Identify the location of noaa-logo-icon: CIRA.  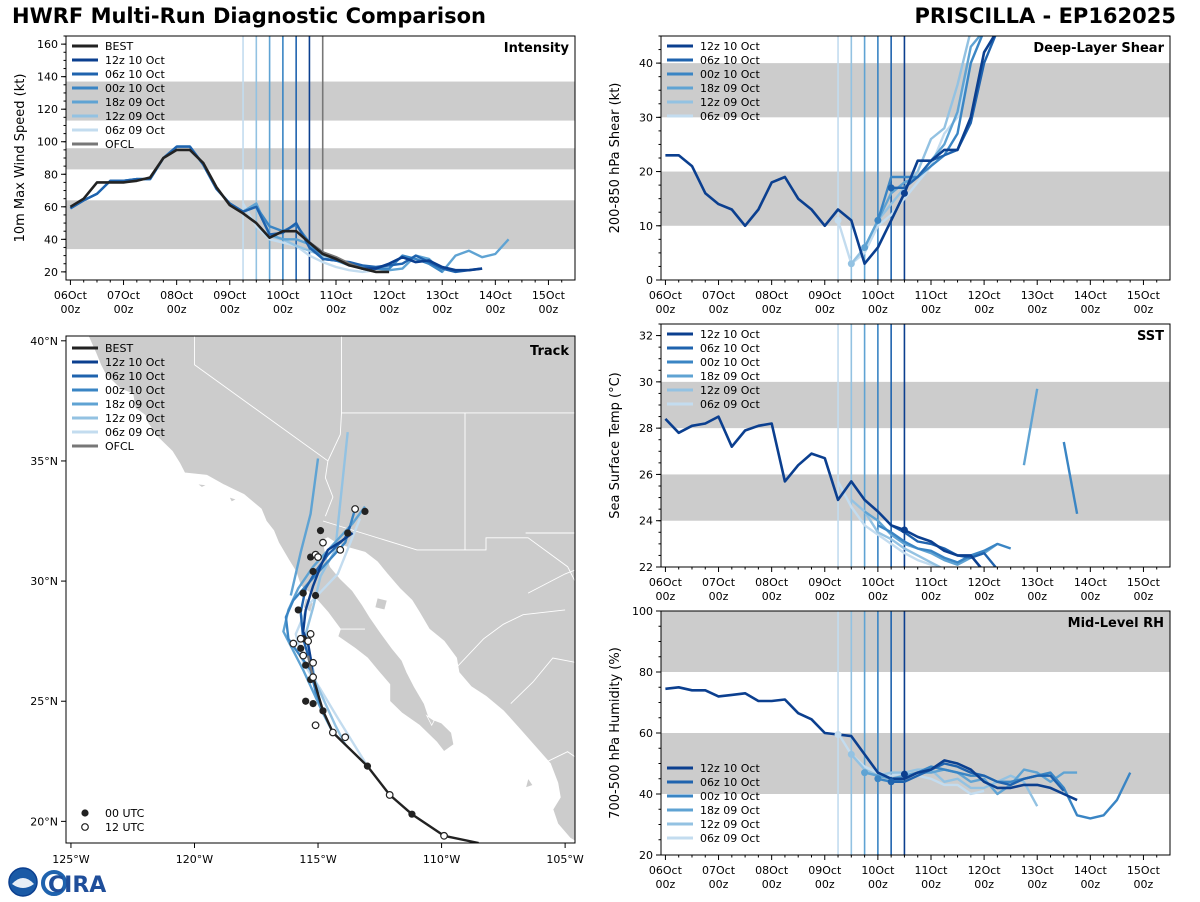
(57, 882).